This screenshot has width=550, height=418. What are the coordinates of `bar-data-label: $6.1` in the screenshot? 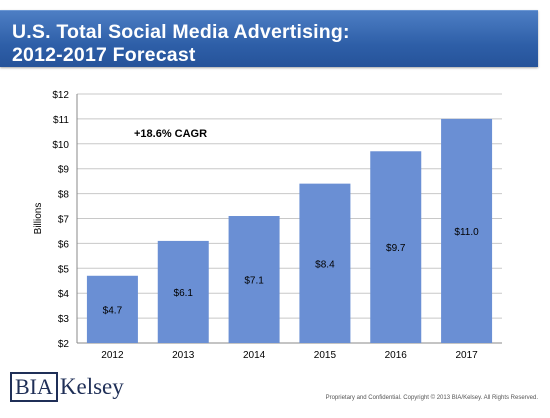 It's located at (184, 293).